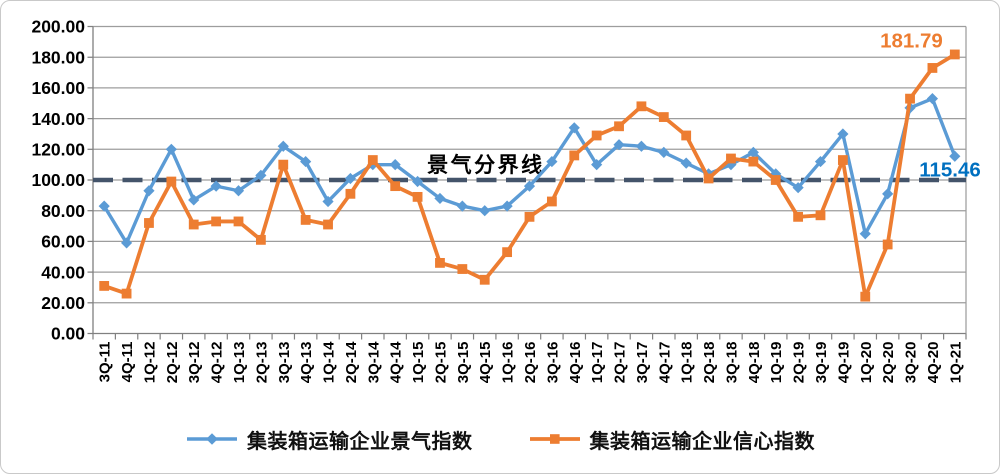 This screenshot has height=474, width=1000. Describe the element at coordinates (373, 362) in the screenshot. I see `x-axis-tick-label: 3Q-14` at that location.